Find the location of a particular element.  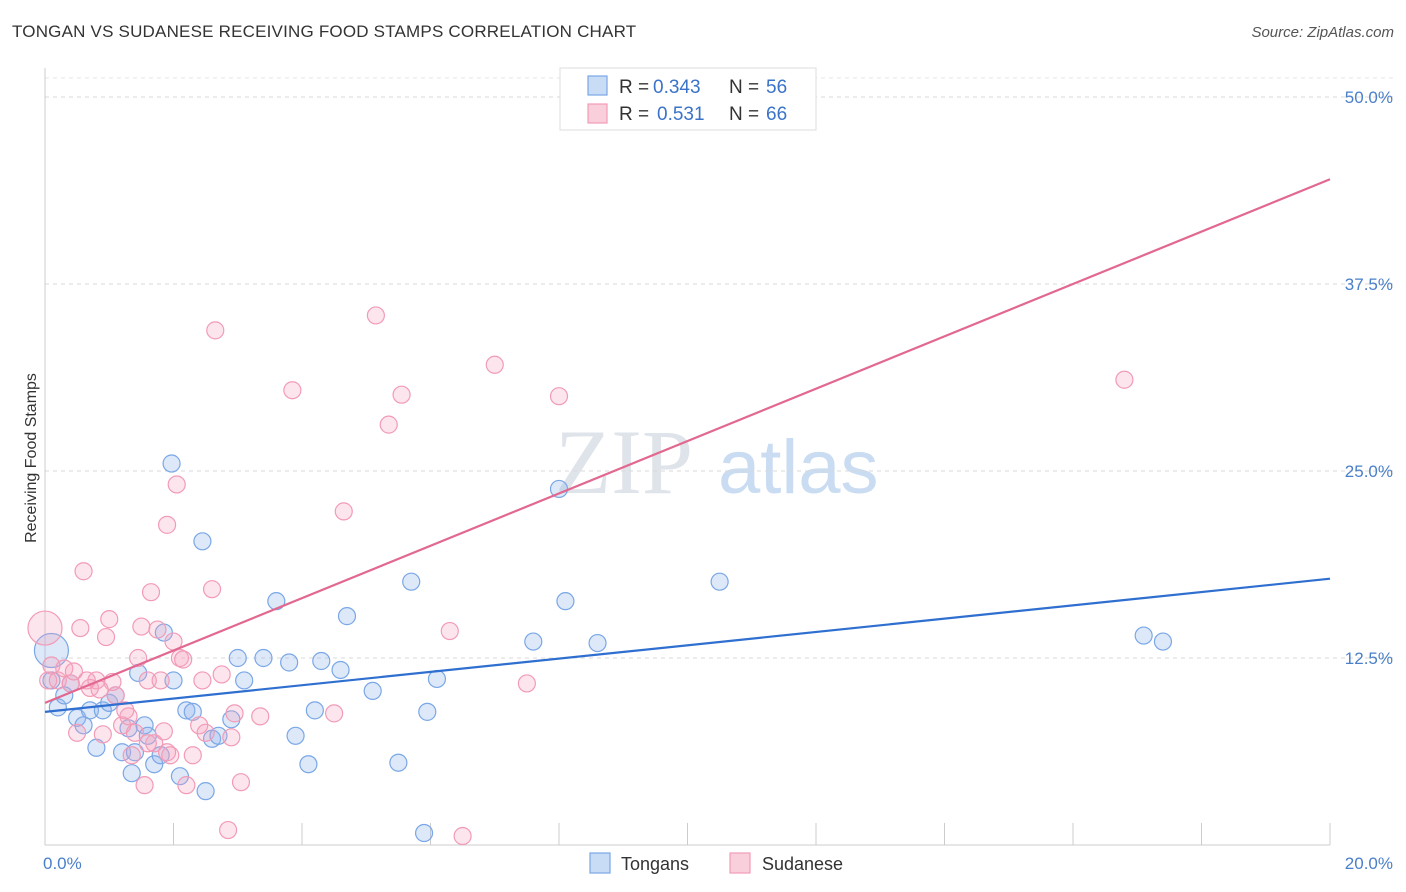

bottom-legend: Tongans Sudanese is located at coordinates (716, 863).